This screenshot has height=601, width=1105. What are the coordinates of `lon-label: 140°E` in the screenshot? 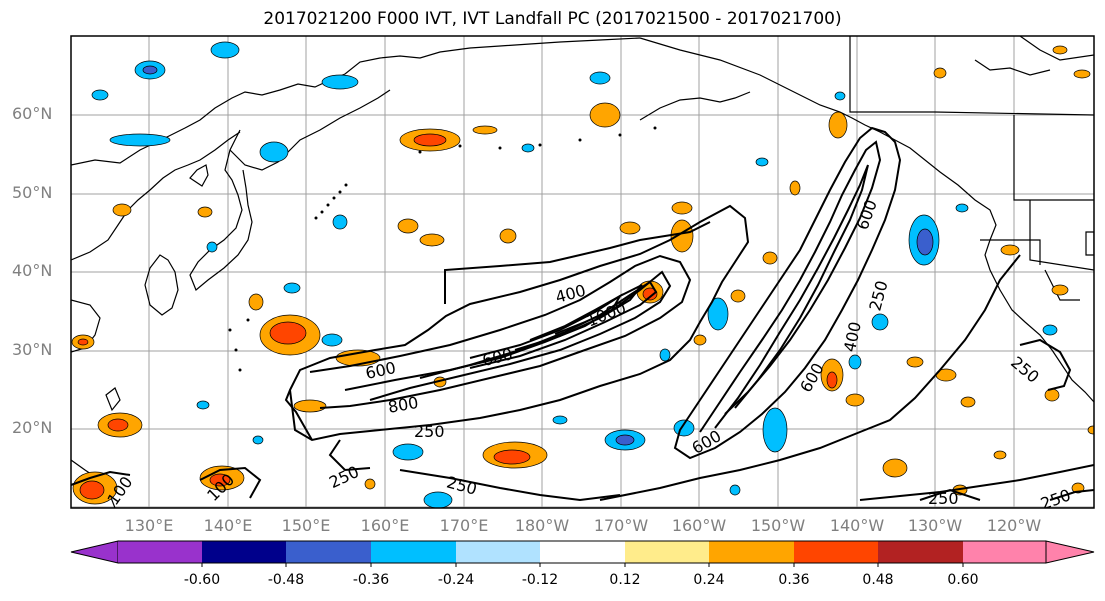 It's located at (228, 525).